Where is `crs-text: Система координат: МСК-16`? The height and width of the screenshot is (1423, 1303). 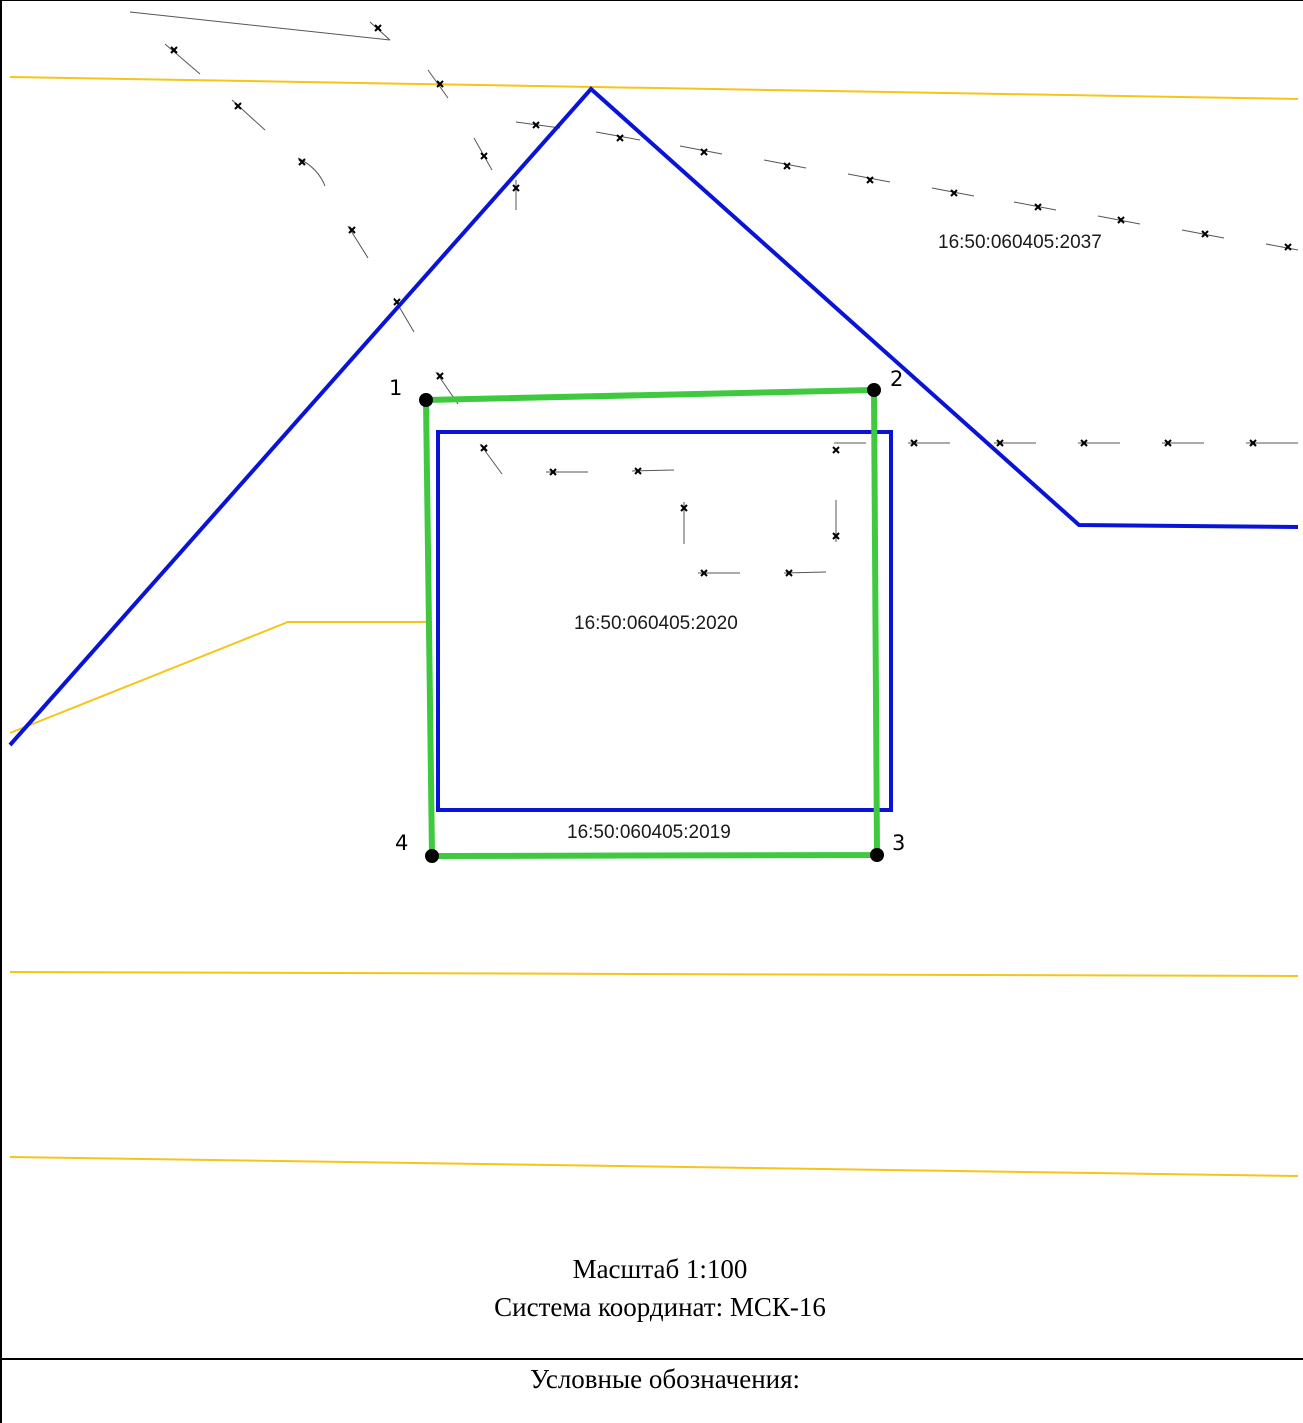
crs-text: Система координат: МСК-16 is located at coordinates (660, 1307).